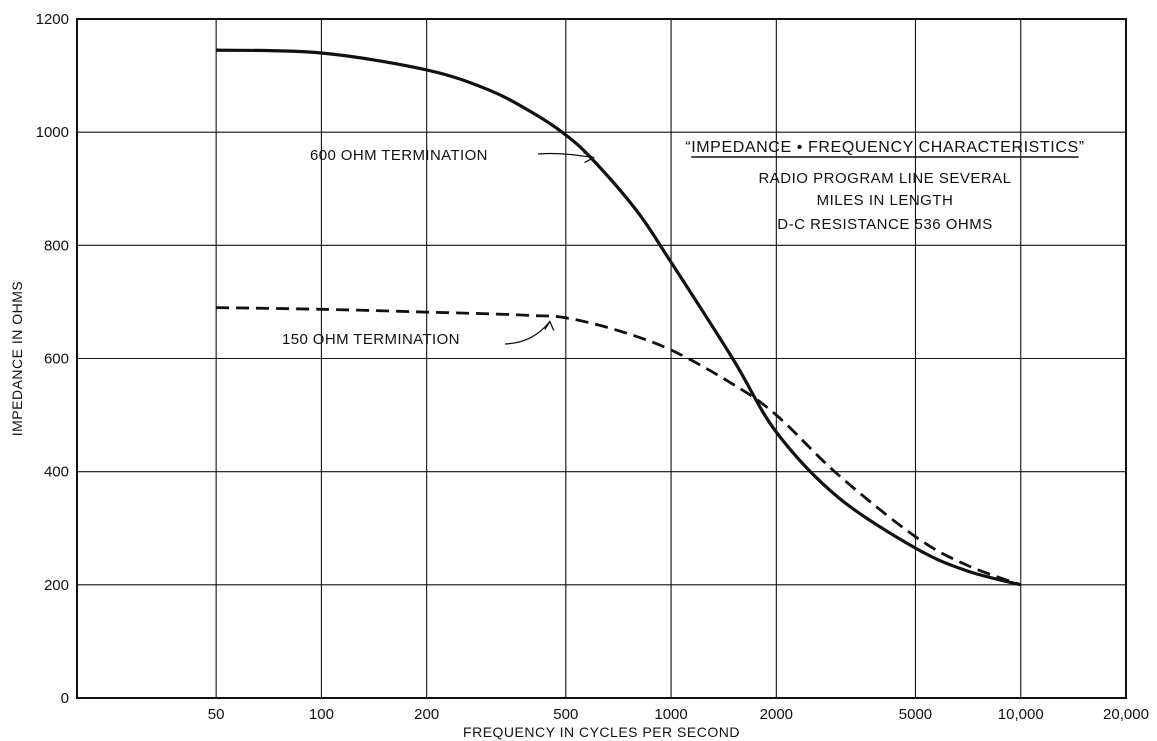  I want to click on annotation-150-ohm: 150 OHM TERMINATION, so click(418, 334).